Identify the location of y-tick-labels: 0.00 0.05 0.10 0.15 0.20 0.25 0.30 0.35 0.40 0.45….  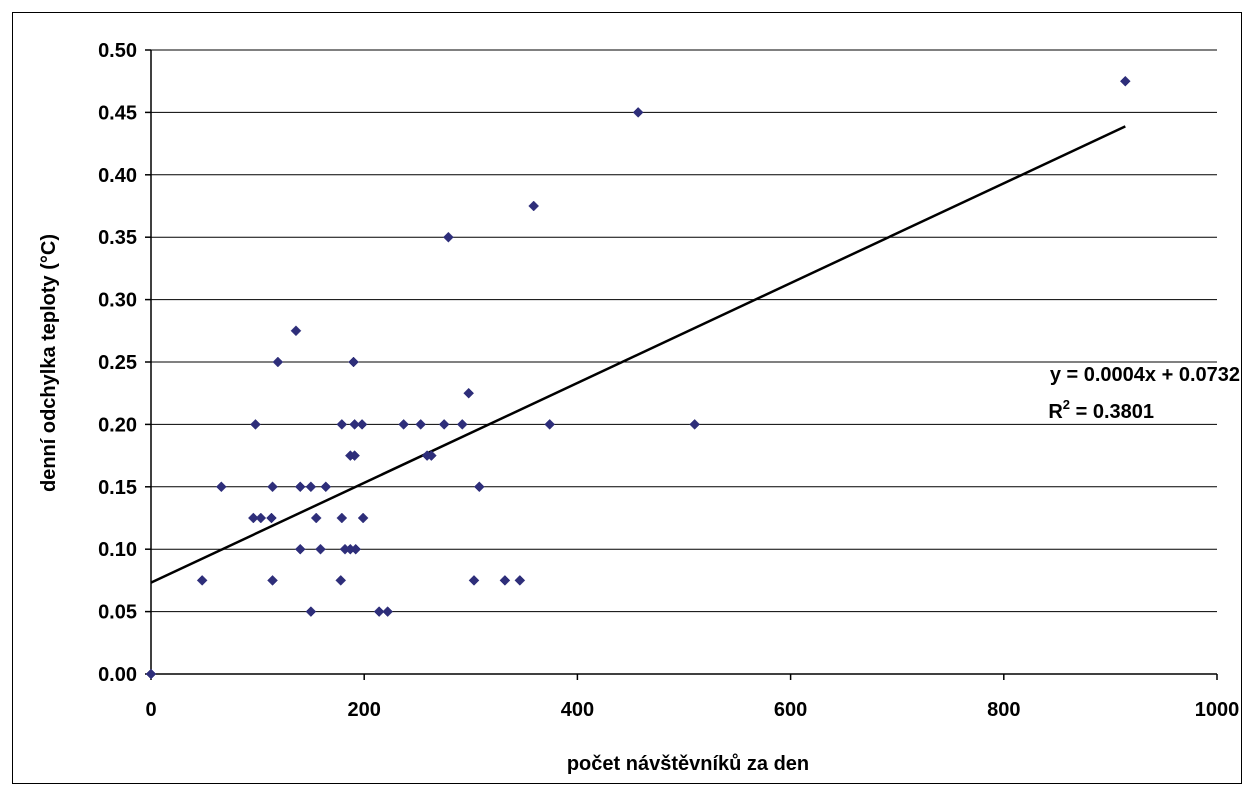
(117, 363).